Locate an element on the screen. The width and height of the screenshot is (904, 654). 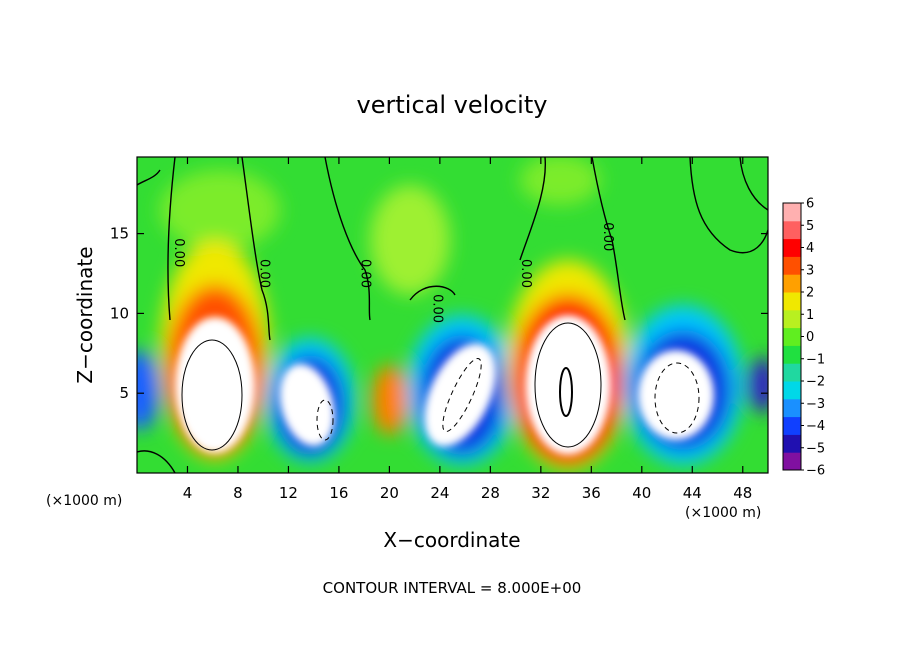
colorbar-tick-label: −4 is located at coordinates (815, 426).